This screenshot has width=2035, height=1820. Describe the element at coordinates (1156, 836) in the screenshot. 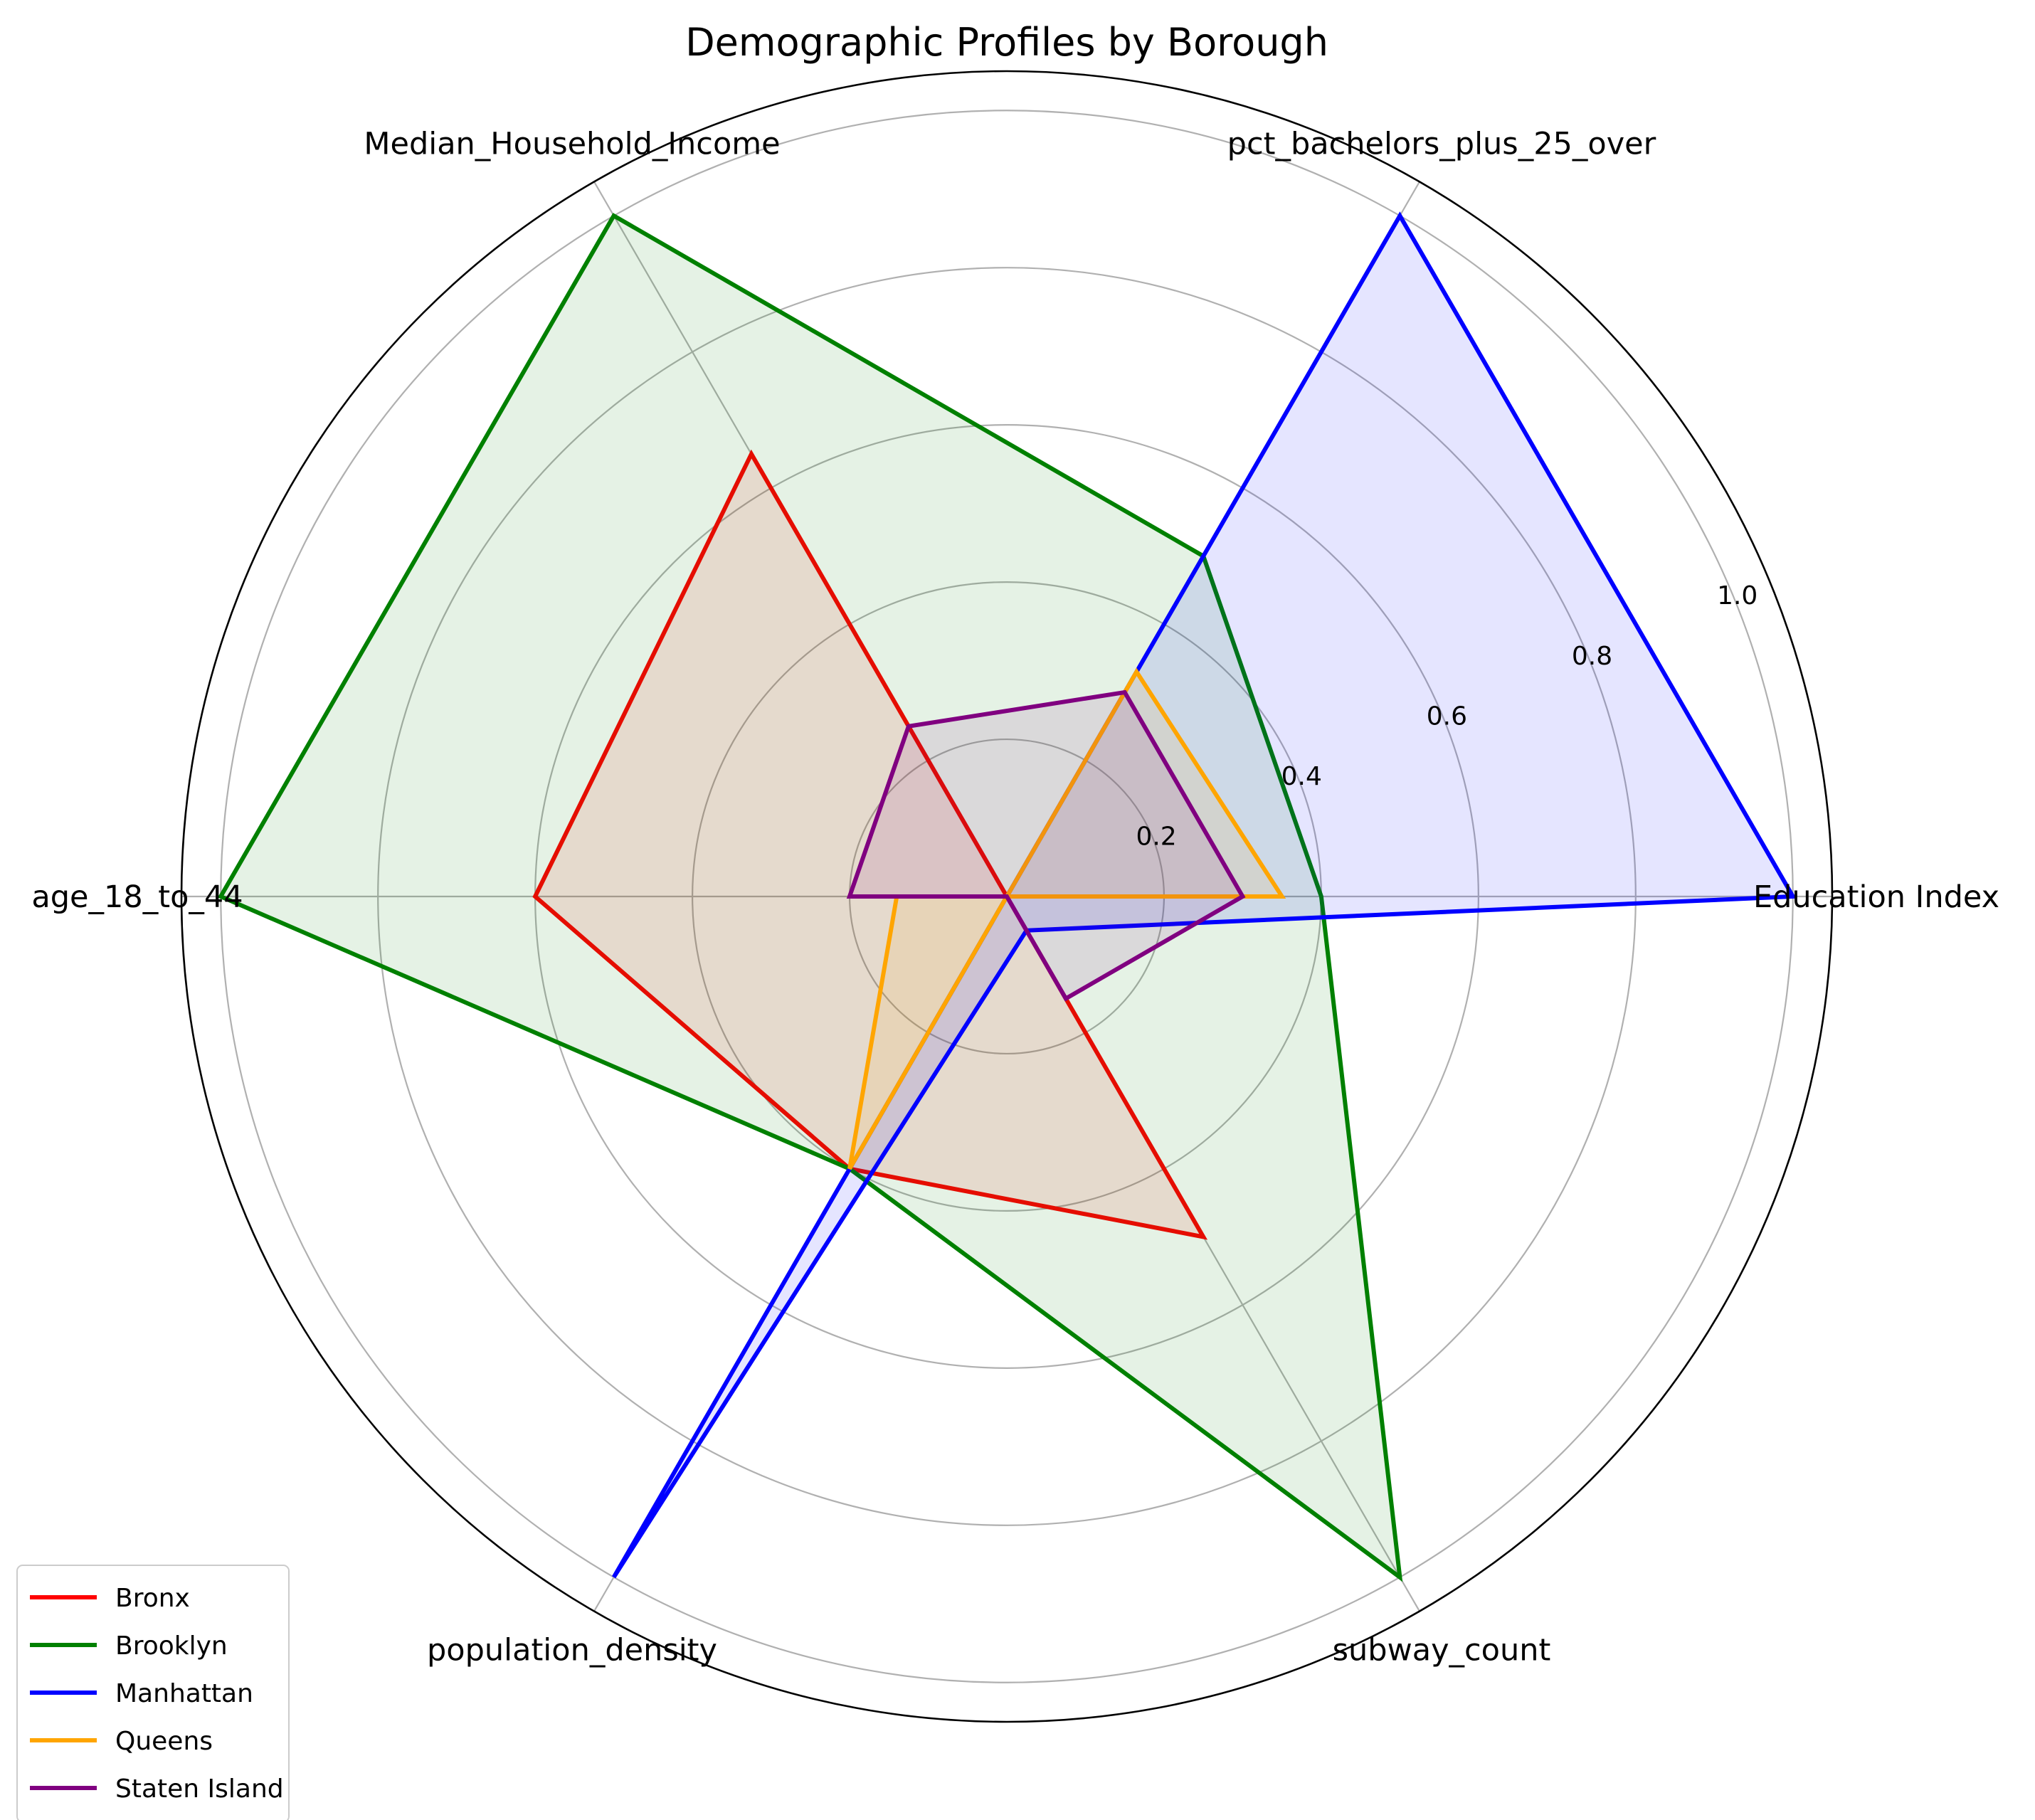

I see `radial-tick-label-0: 0.2` at that location.